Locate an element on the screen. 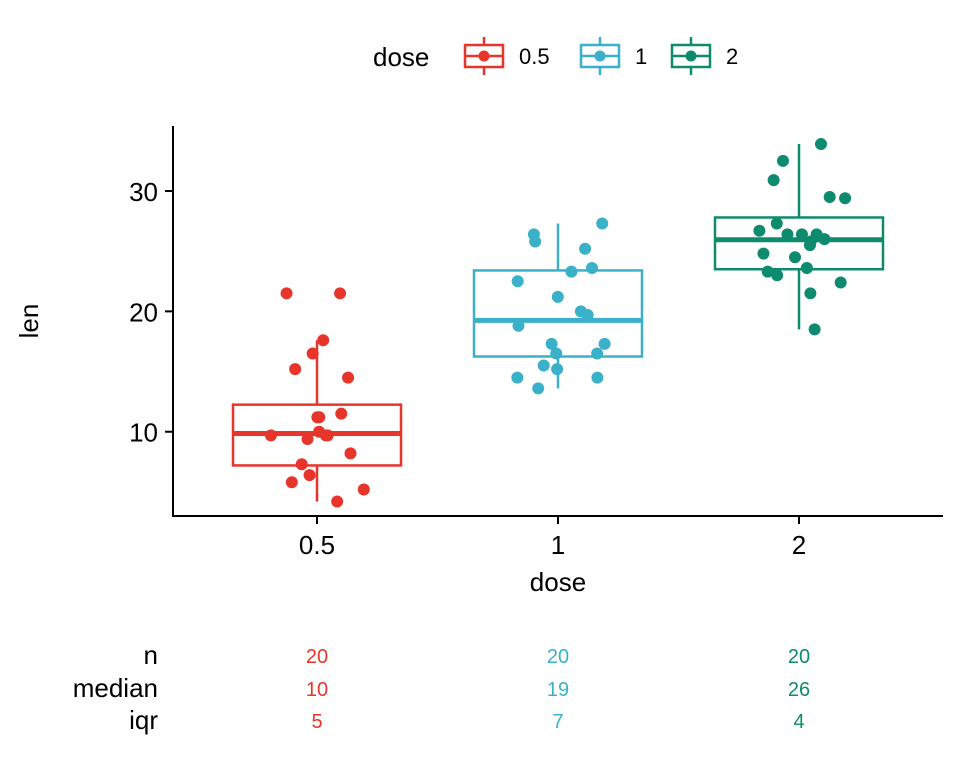  y-tick-label: 30 is located at coordinates (143, 192).